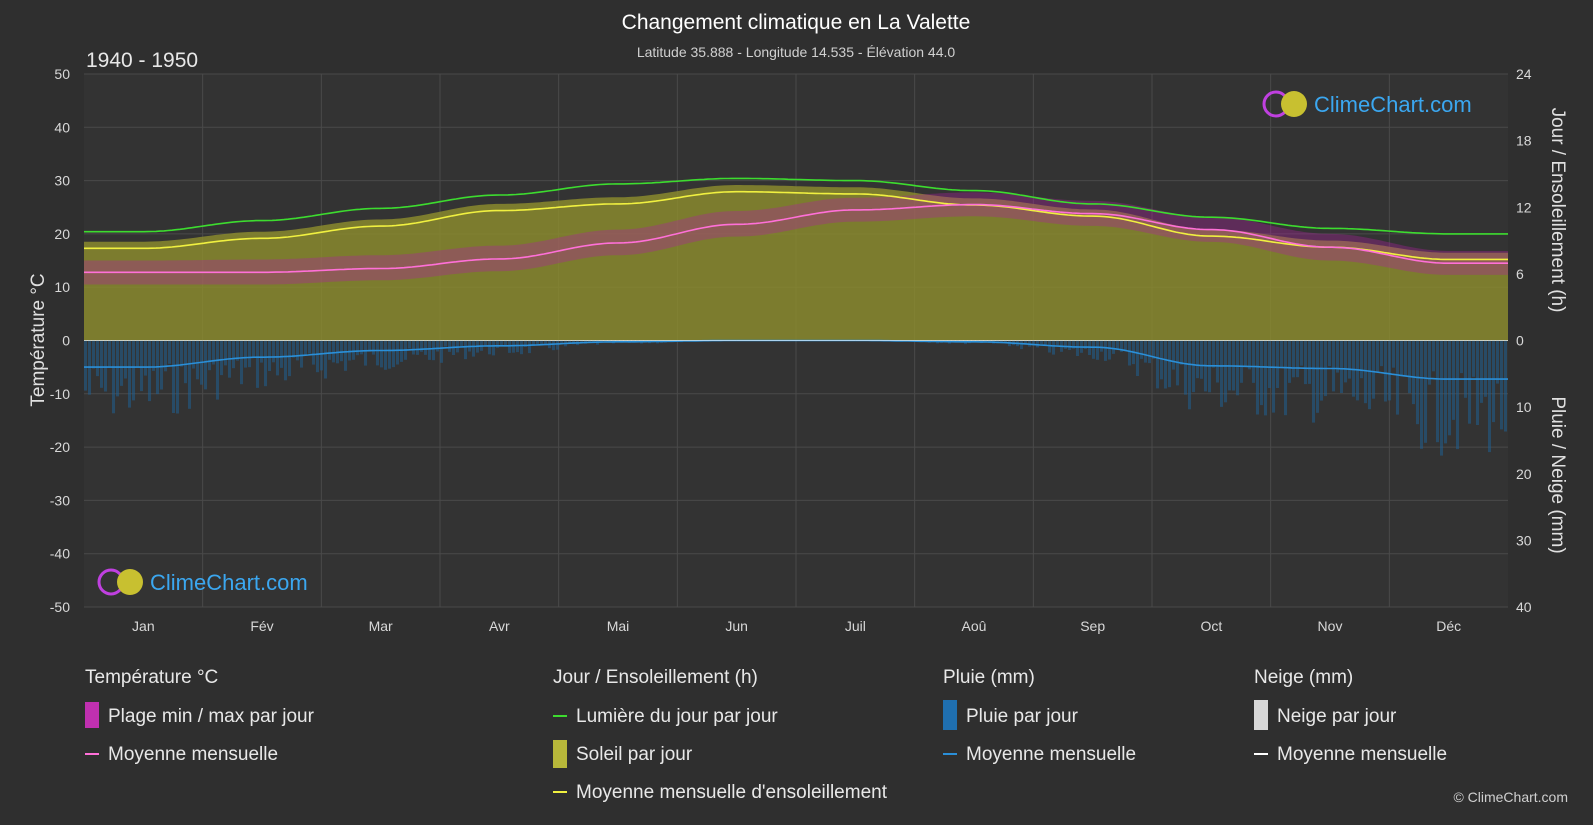  Describe the element at coordinates (1448, 626) in the screenshot. I see `month-tick-label: Déc` at that location.